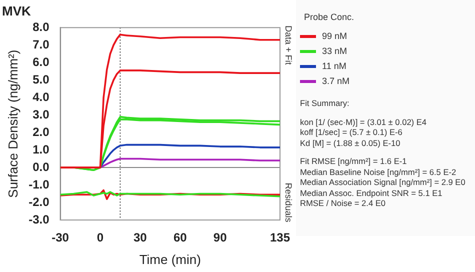 The image size is (475, 272). Describe the element at coordinates (383, 182) in the screenshot. I see `text: Median Association Signal [ng/mm²] = 2.9 E0` at that location.